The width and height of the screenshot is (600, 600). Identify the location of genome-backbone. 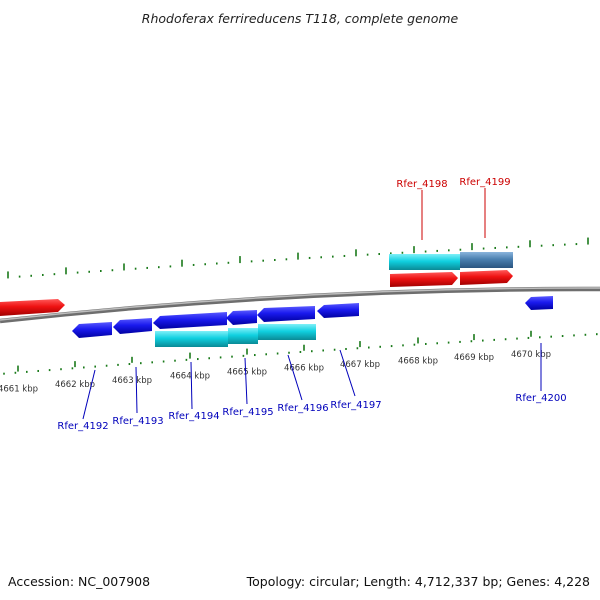
(300, 305).